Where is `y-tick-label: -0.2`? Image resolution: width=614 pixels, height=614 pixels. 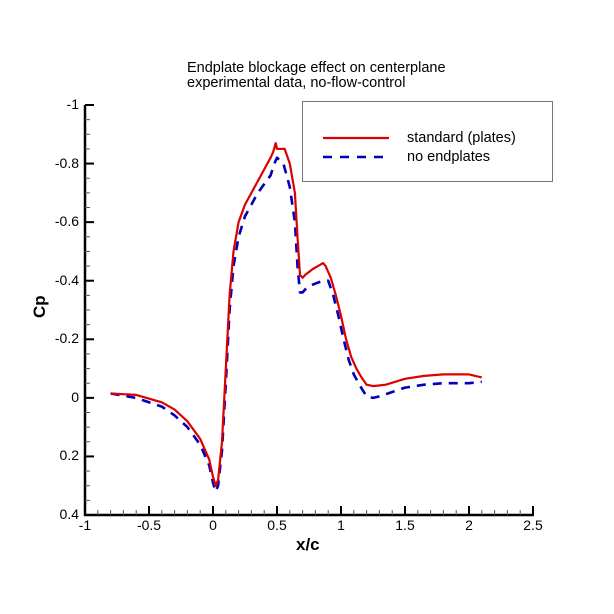
y-tick-label: -0.2 is located at coordinates (66, 338).